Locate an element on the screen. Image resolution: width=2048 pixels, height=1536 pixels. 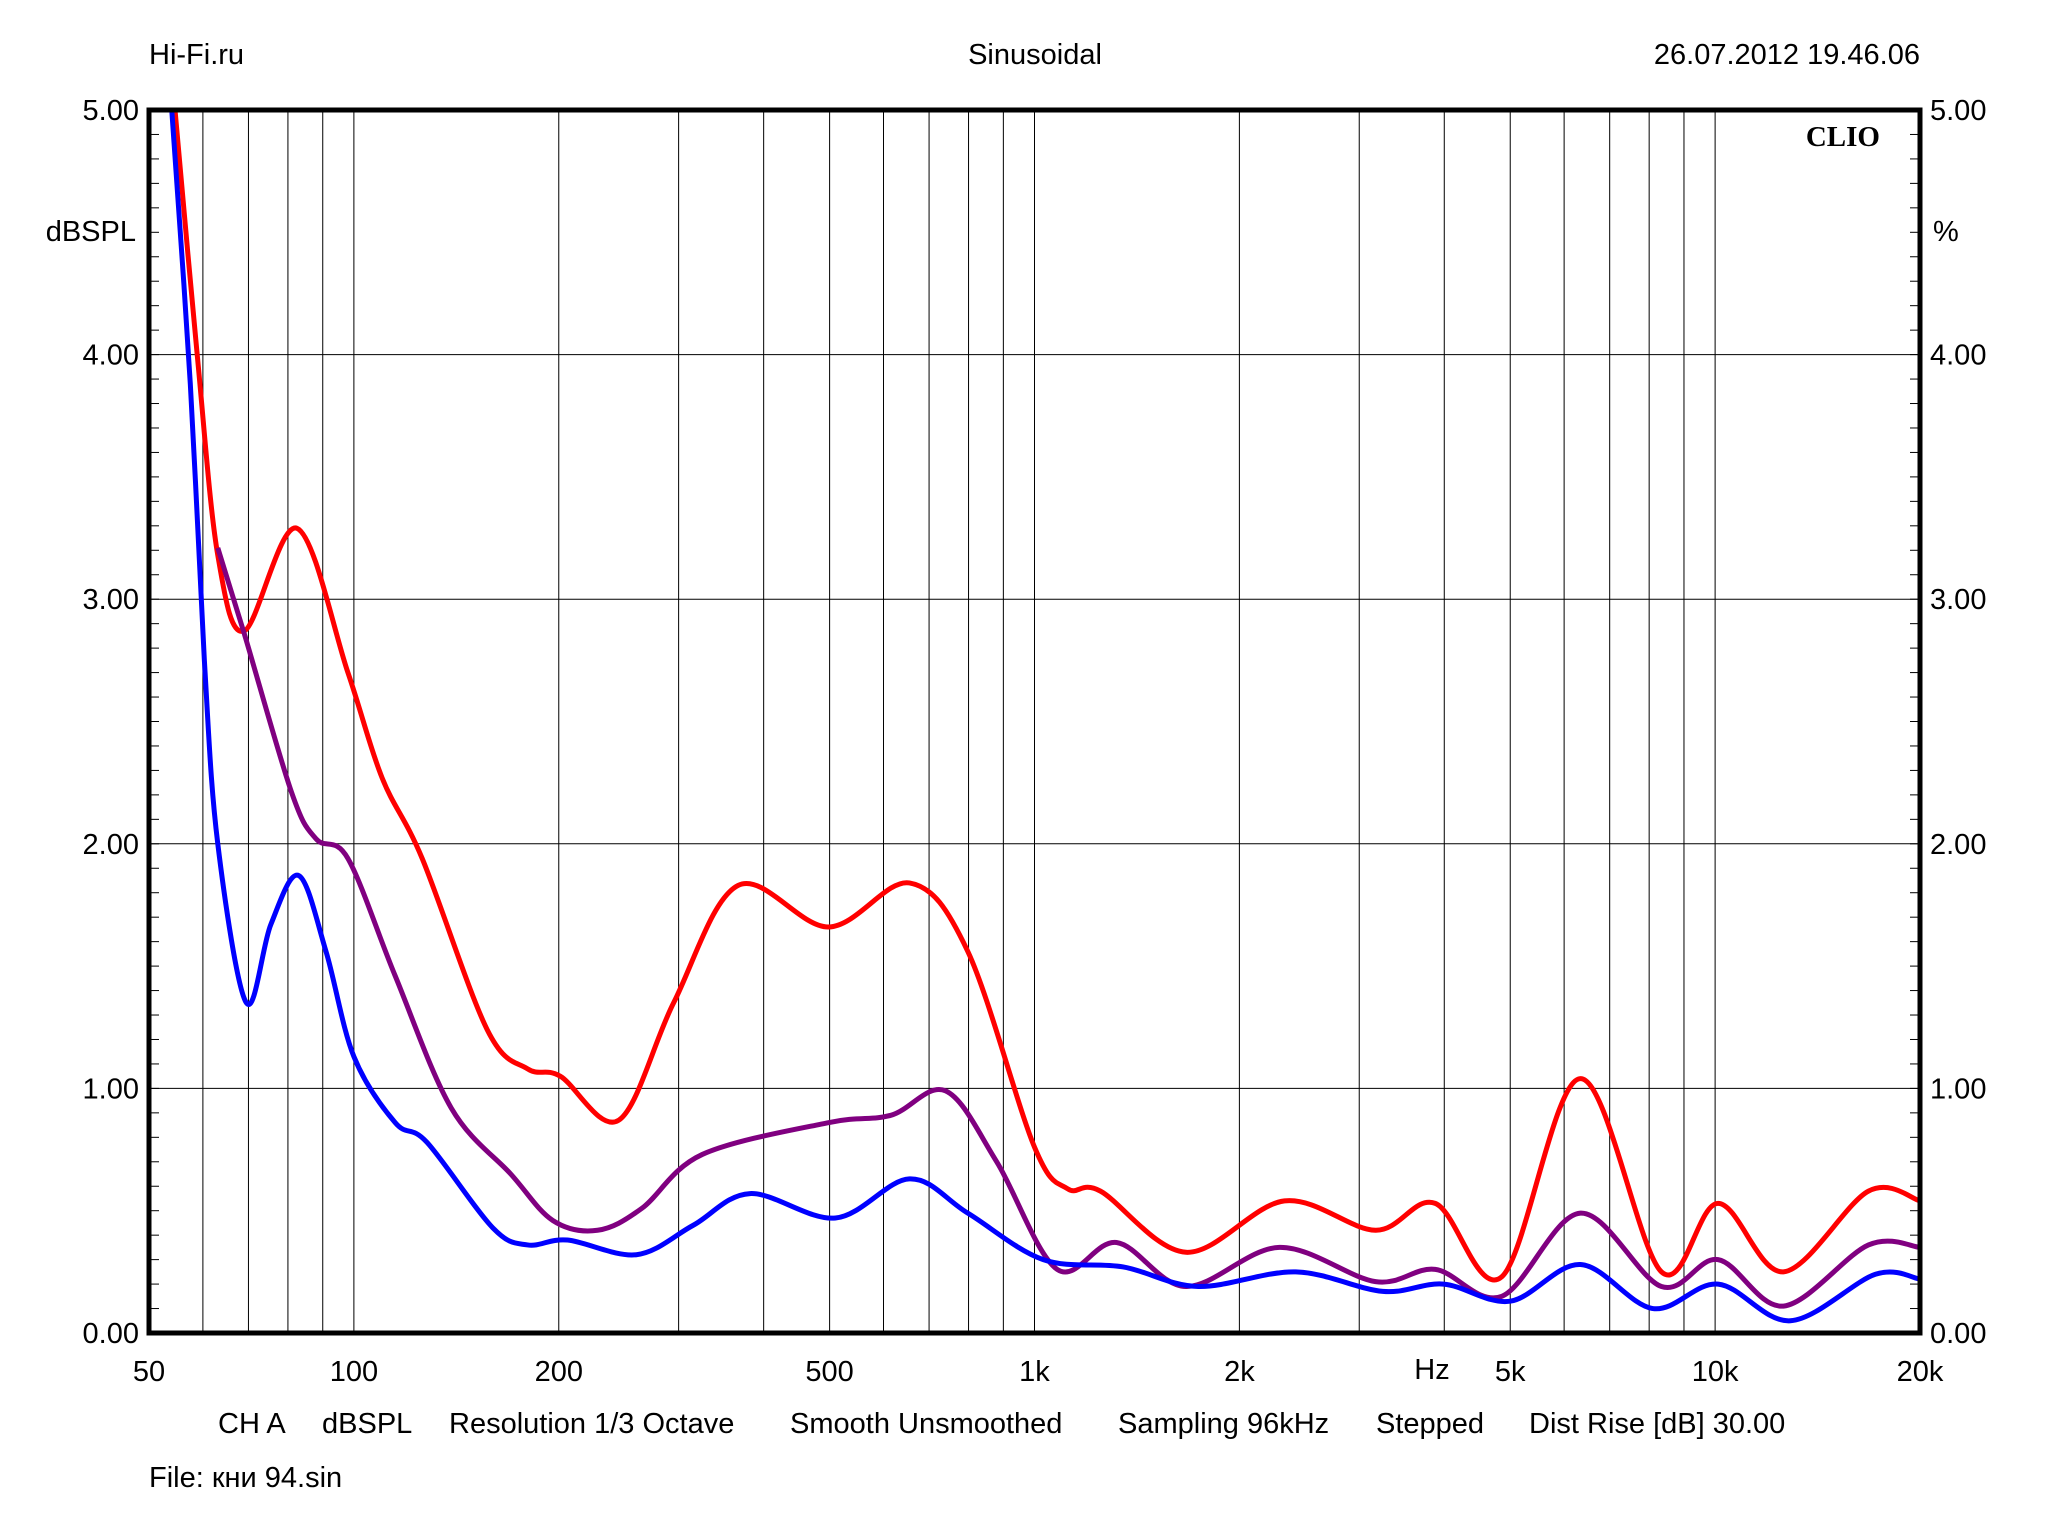
header-date: 26.07.2012 19.46.06 is located at coordinates (1786, 55).